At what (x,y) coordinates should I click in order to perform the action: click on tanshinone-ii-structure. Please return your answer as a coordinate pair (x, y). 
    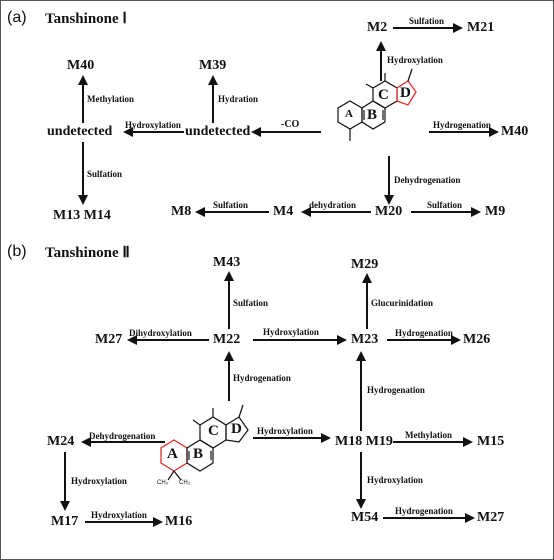
    Looking at the image, I should click on (204, 442).